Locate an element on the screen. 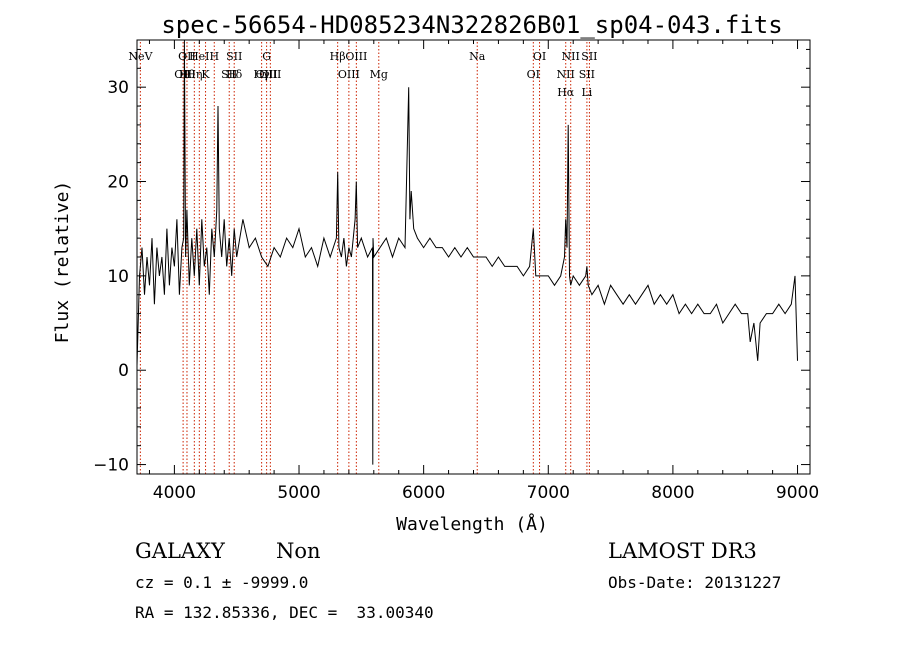  survey-label: LAMOST DR3 is located at coordinates (682, 551).